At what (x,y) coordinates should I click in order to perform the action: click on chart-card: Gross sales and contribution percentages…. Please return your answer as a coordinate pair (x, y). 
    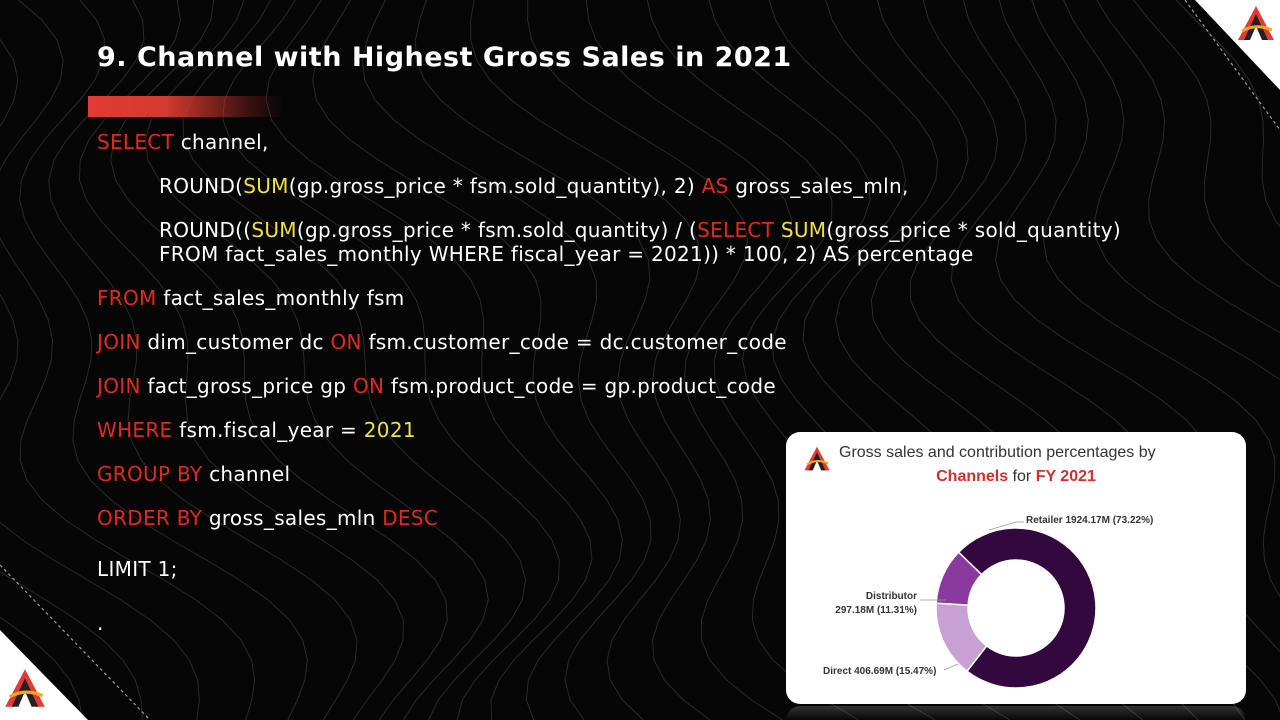
    Looking at the image, I should click on (1016, 568).